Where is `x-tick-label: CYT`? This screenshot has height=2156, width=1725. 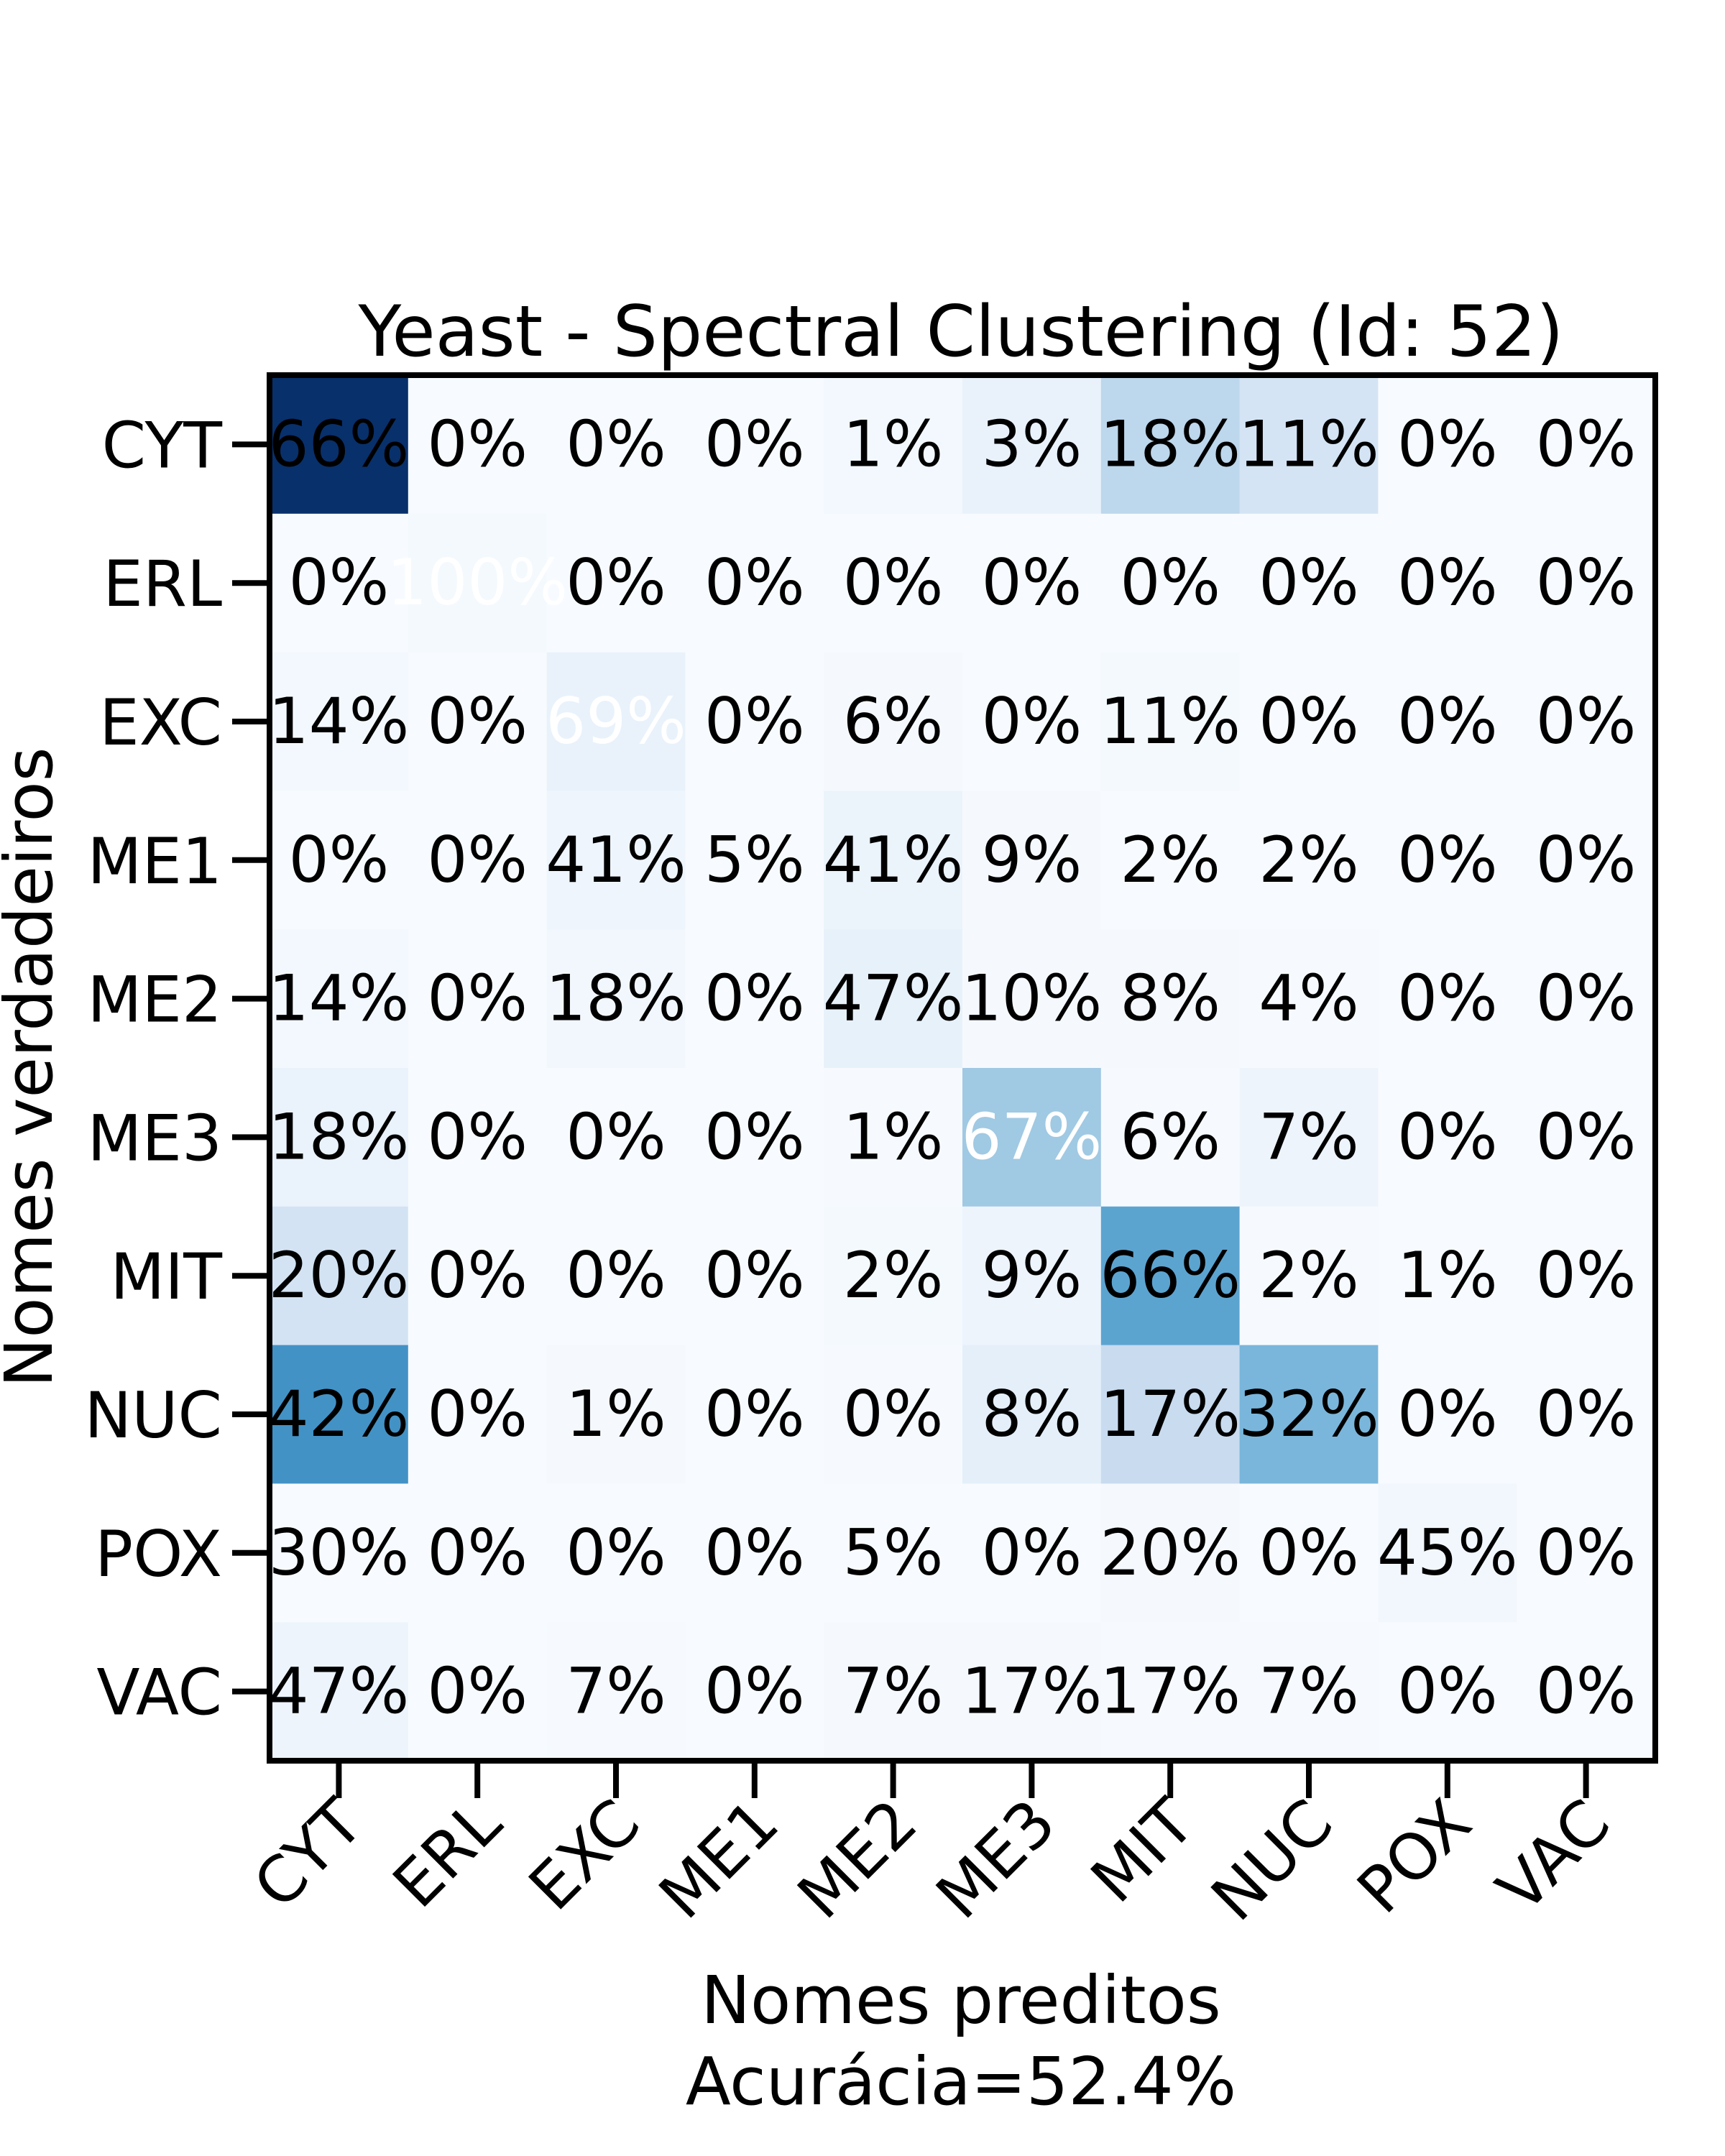
x-tick-label: CYT is located at coordinates (308, 1853).